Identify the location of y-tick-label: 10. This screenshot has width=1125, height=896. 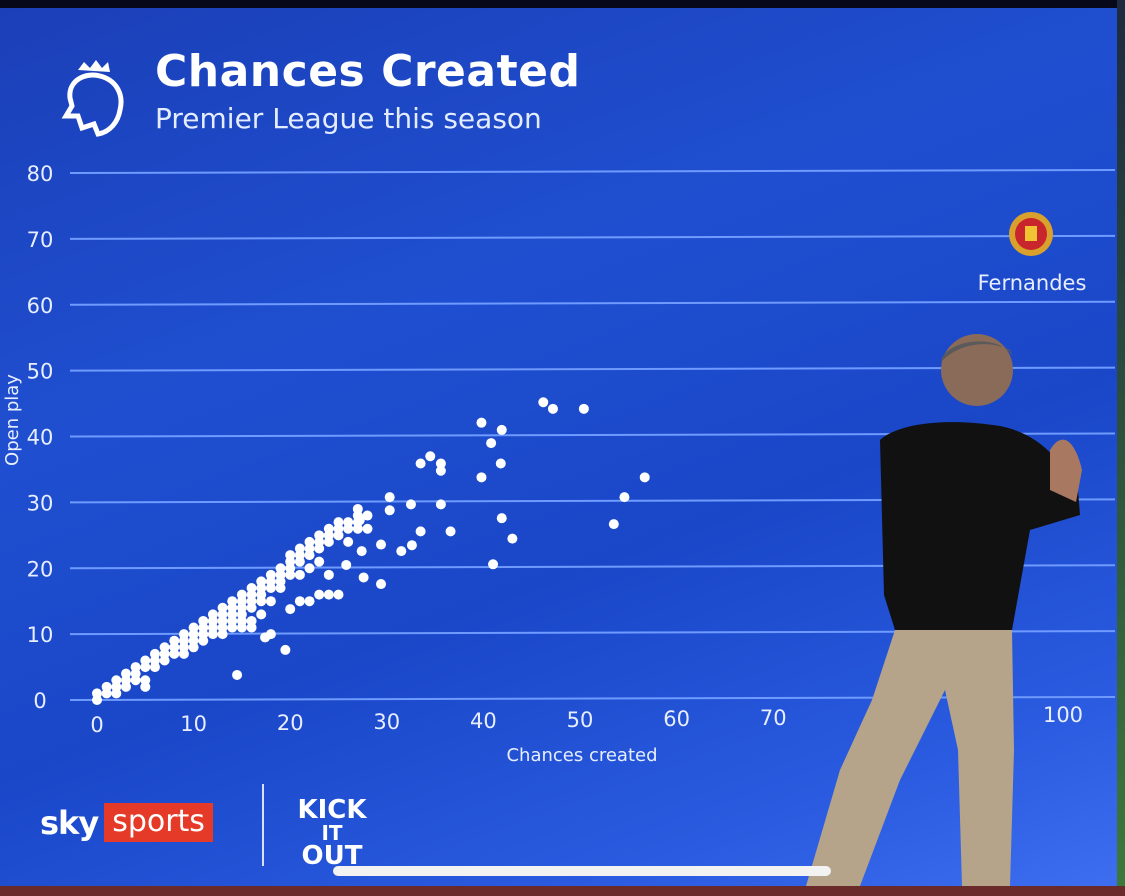
(40, 635).